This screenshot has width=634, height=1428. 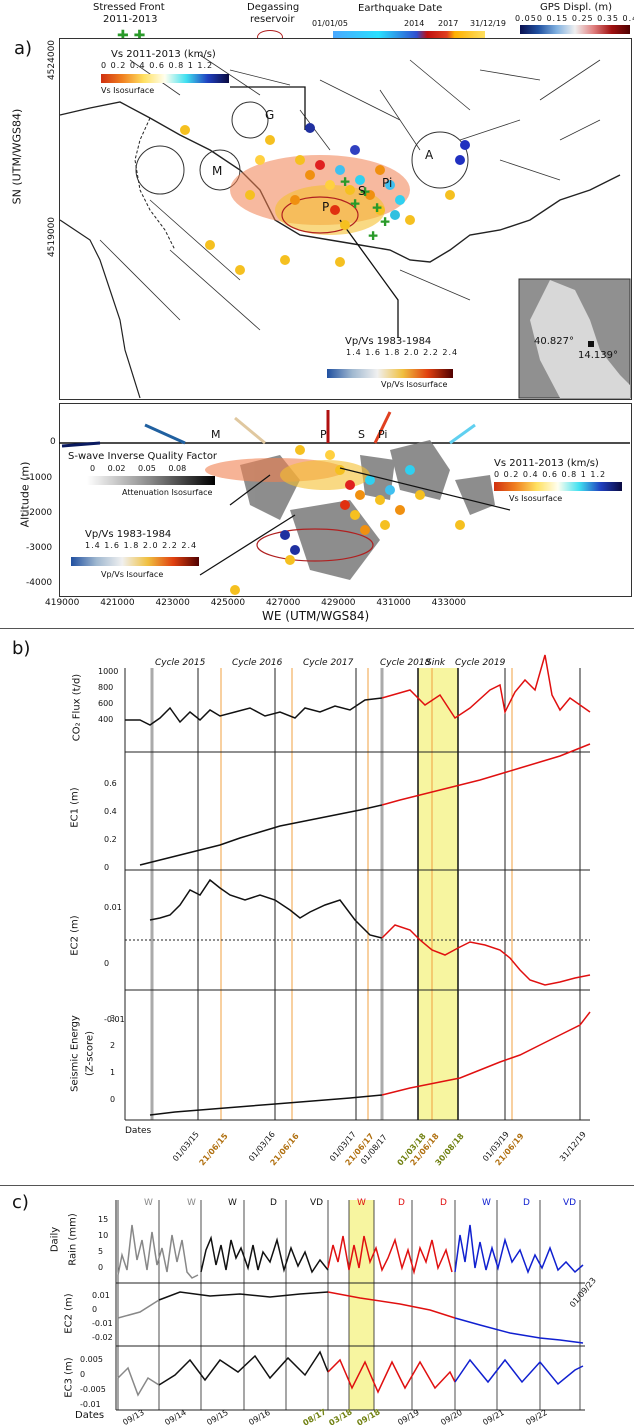 What do you see at coordinates (243, 1368) in the screenshot?
I see `c-ec3-black` at bounding box center [243, 1368].